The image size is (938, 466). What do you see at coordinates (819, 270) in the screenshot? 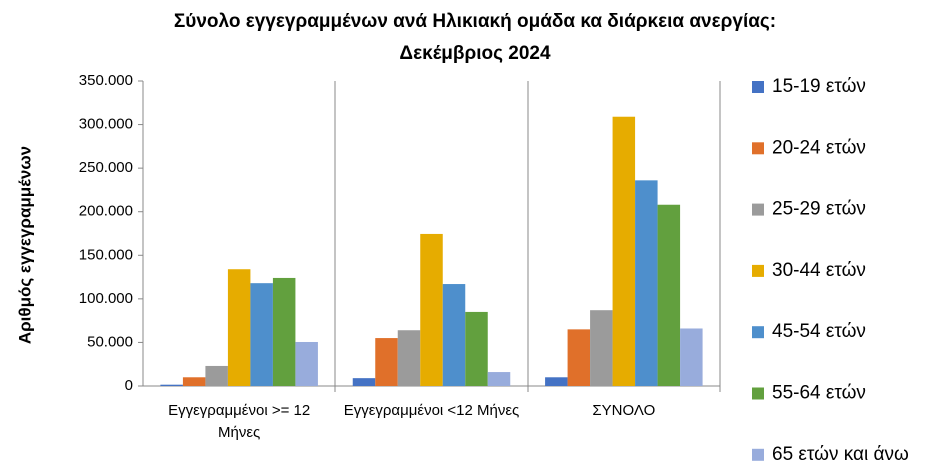
I see `legend-label: 30-44 ετών` at bounding box center [819, 270].